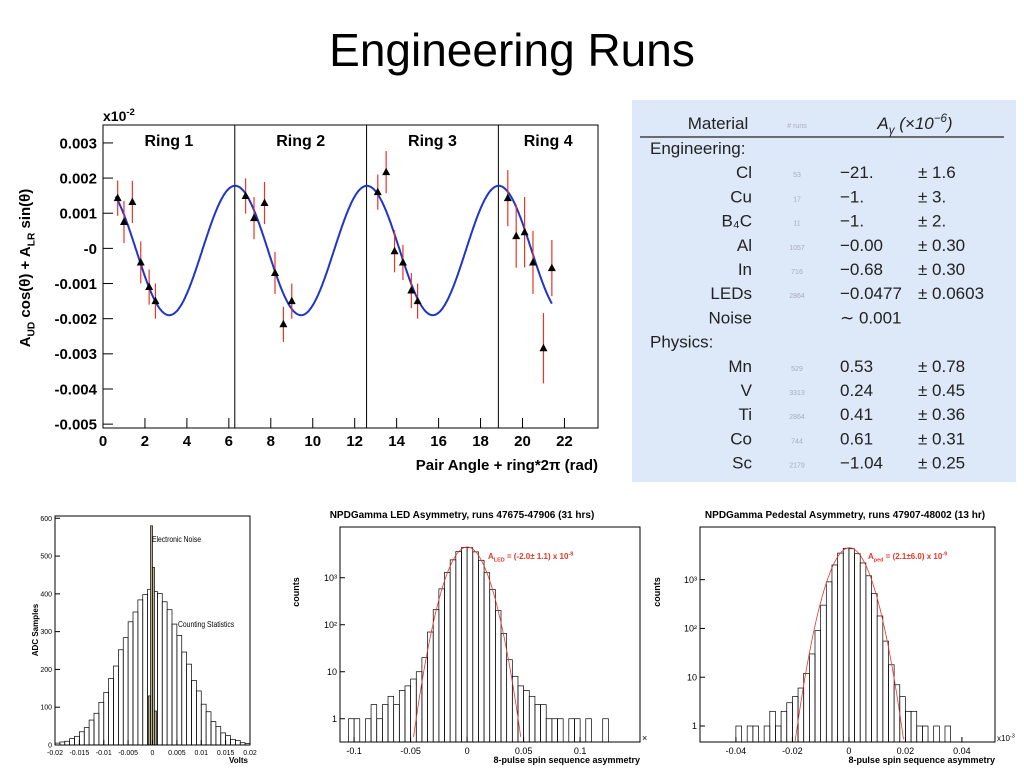  Describe the element at coordinates (432, 141) in the screenshot. I see `ring-label: Ring 3` at that location.